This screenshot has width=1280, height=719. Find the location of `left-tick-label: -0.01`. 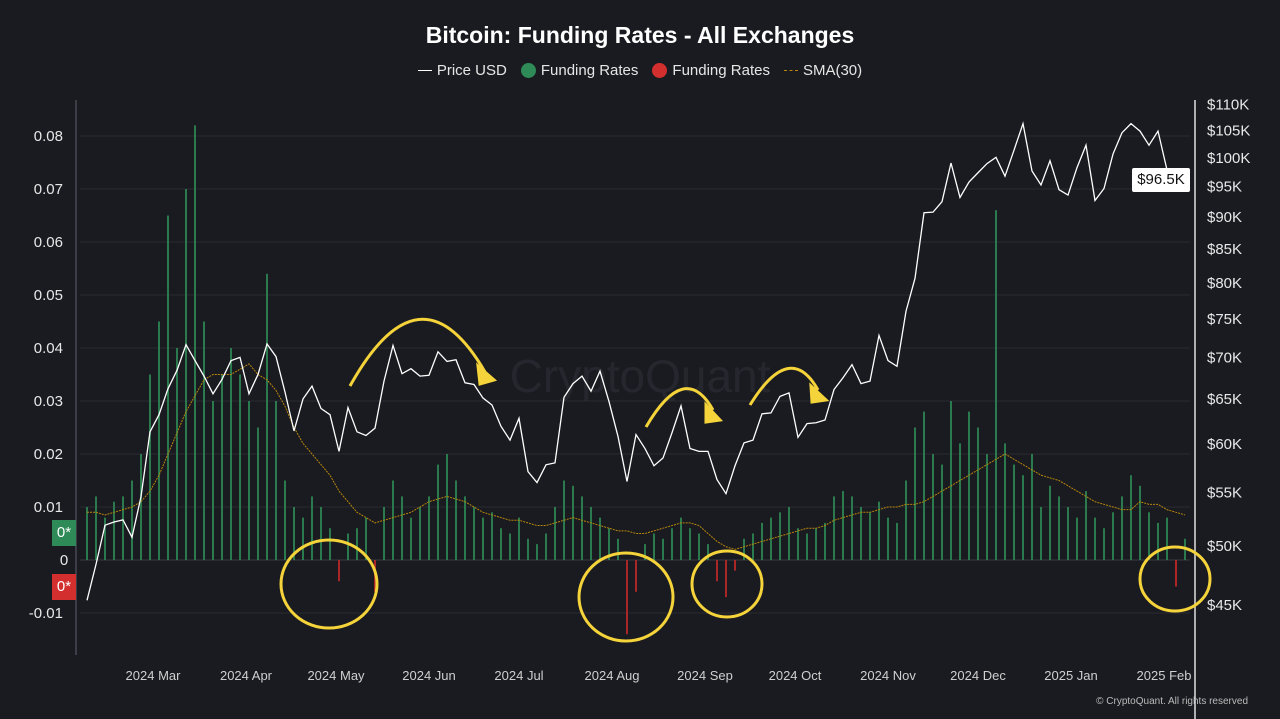

left-tick-label: -0.01 is located at coordinates (46, 613).